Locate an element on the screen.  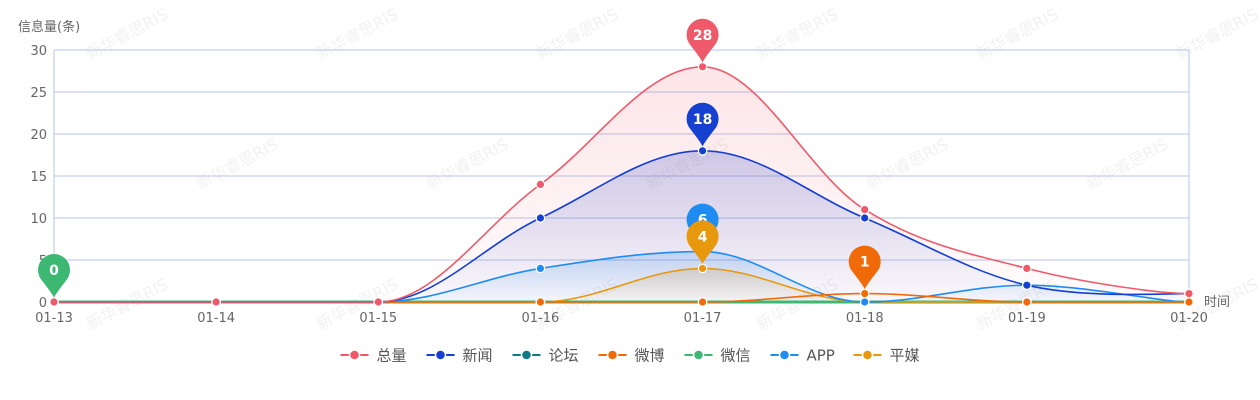
x-tick-label: 01-16 is located at coordinates (541, 318).